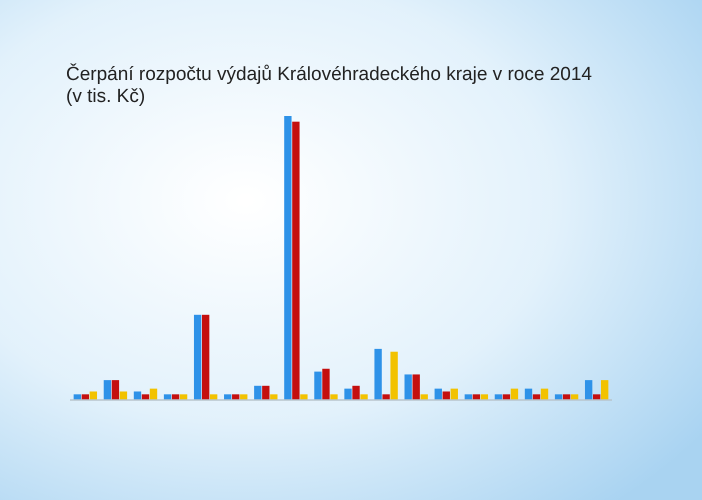 The image size is (702, 500). I want to click on chart-title: Čerpání rozpočtu výdajů Královéhradeckého kraje v roce 2014 (v tis. Kč), so click(329, 85).